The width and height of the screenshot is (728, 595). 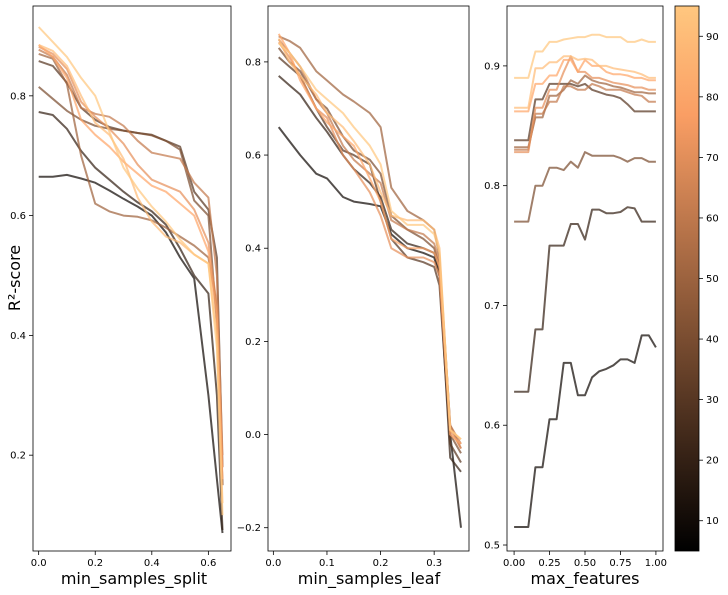 What do you see at coordinates (712, 400) in the screenshot?
I see `colorbar-tick-label: 30` at bounding box center [712, 400].